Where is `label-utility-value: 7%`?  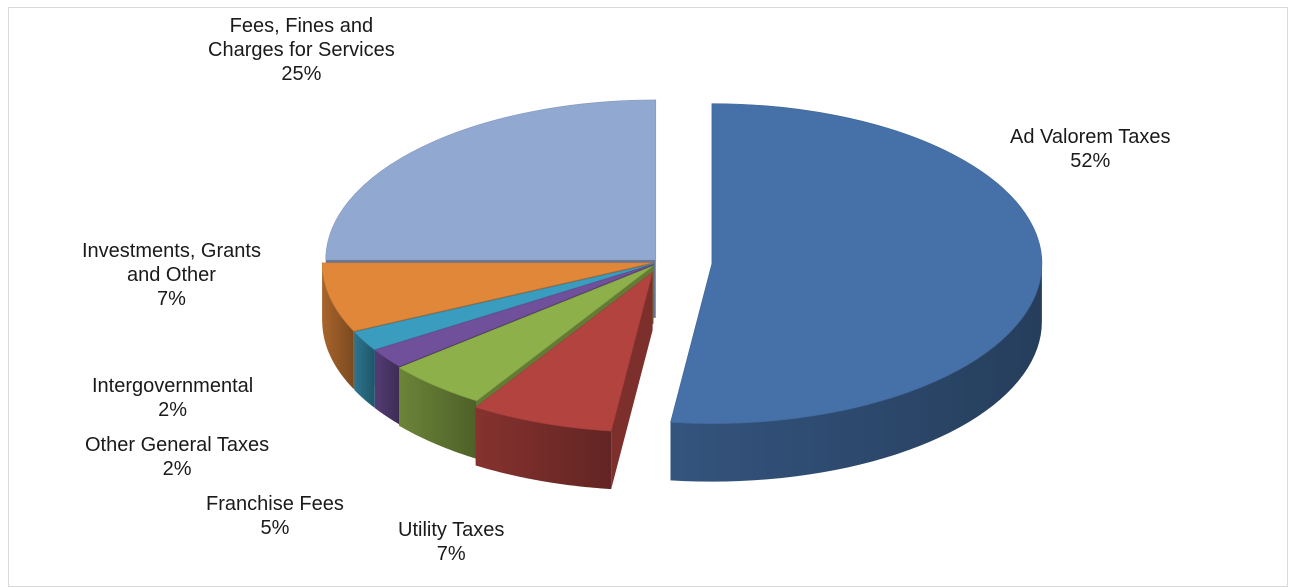
label-utility-value: 7% is located at coordinates (451, 554).